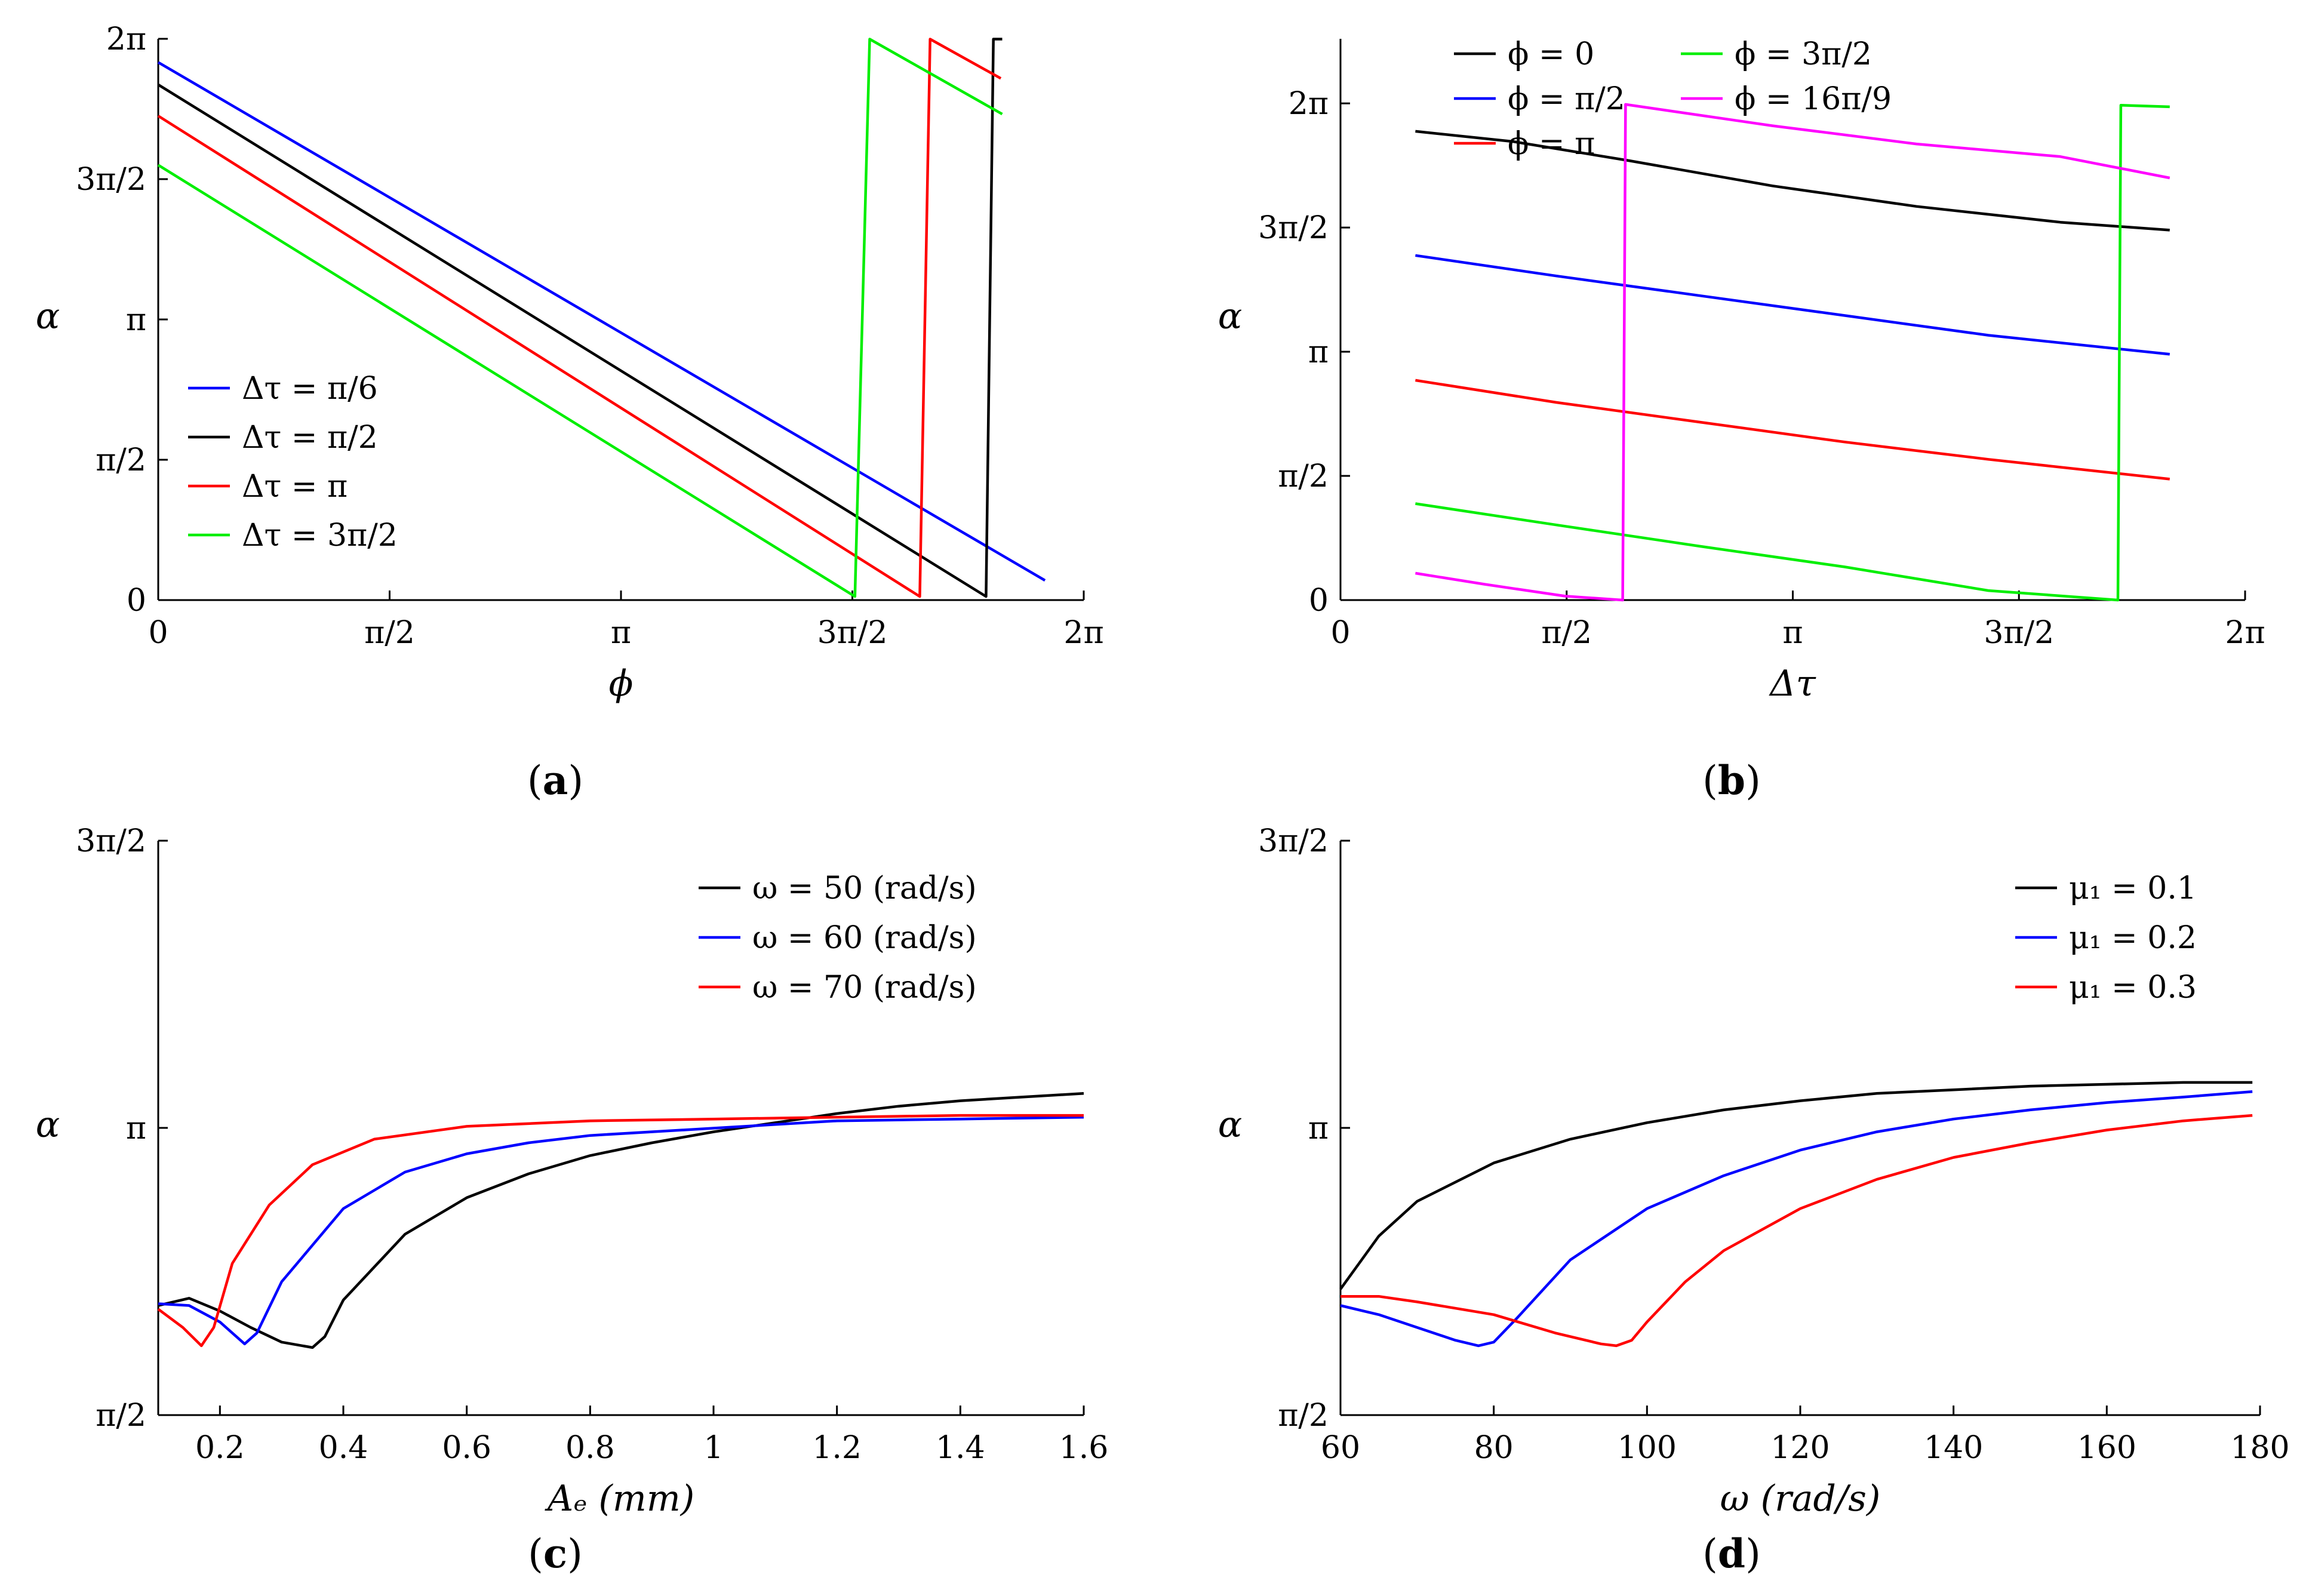 The height and width of the screenshot is (1596, 2306). What do you see at coordinates (2133, 987) in the screenshot?
I see `legend-entry: μ₁ = 0.3` at bounding box center [2133, 987].